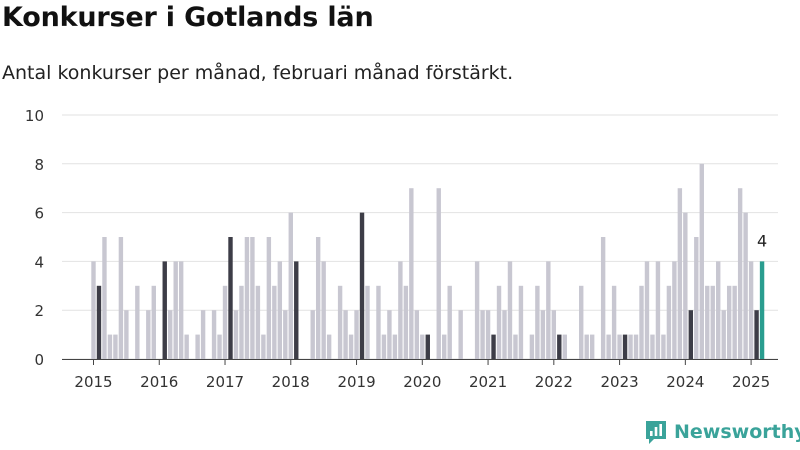 This screenshot has width=800, height=450. What do you see at coordinates (159, 382) in the screenshot?
I see `x-tick-label: 2016` at bounding box center [159, 382].